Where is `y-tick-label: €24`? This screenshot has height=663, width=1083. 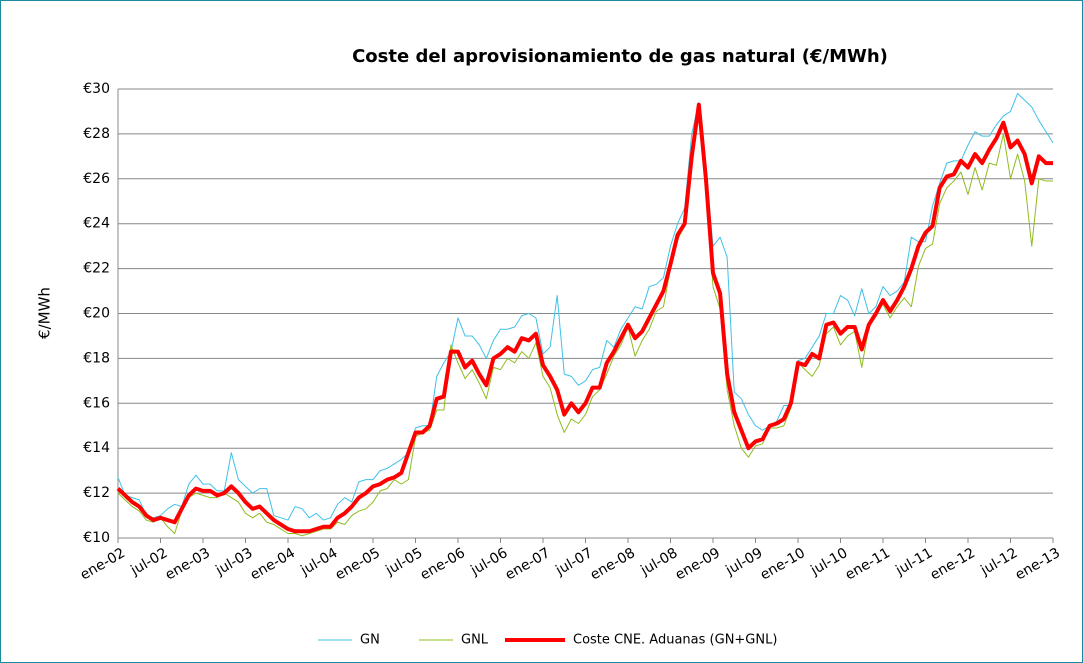 y-tick-label: €24 is located at coordinates (96, 224).